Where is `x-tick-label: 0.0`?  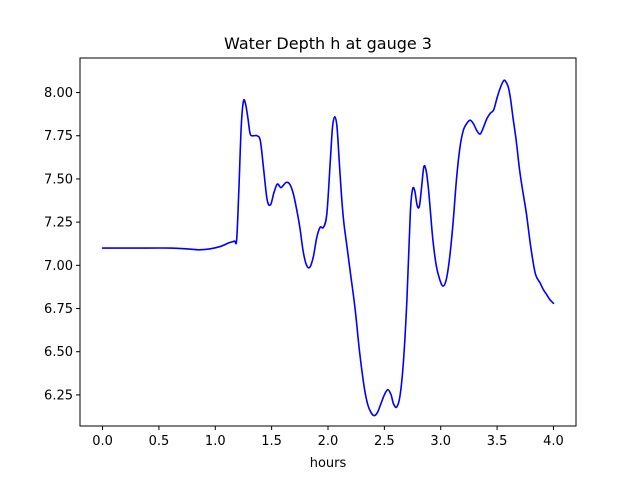 x-tick-label: 0.0 is located at coordinates (102, 441).